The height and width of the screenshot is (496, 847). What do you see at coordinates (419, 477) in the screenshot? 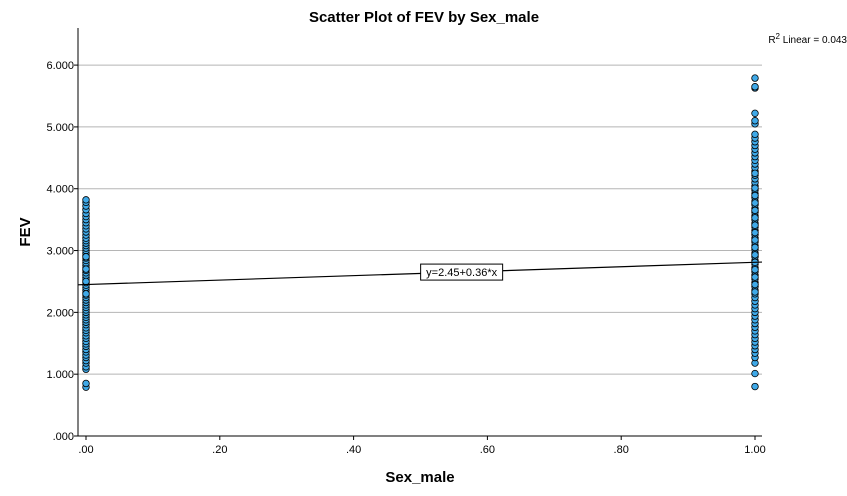
I see `x-axis-label: Sex_male` at bounding box center [419, 477].